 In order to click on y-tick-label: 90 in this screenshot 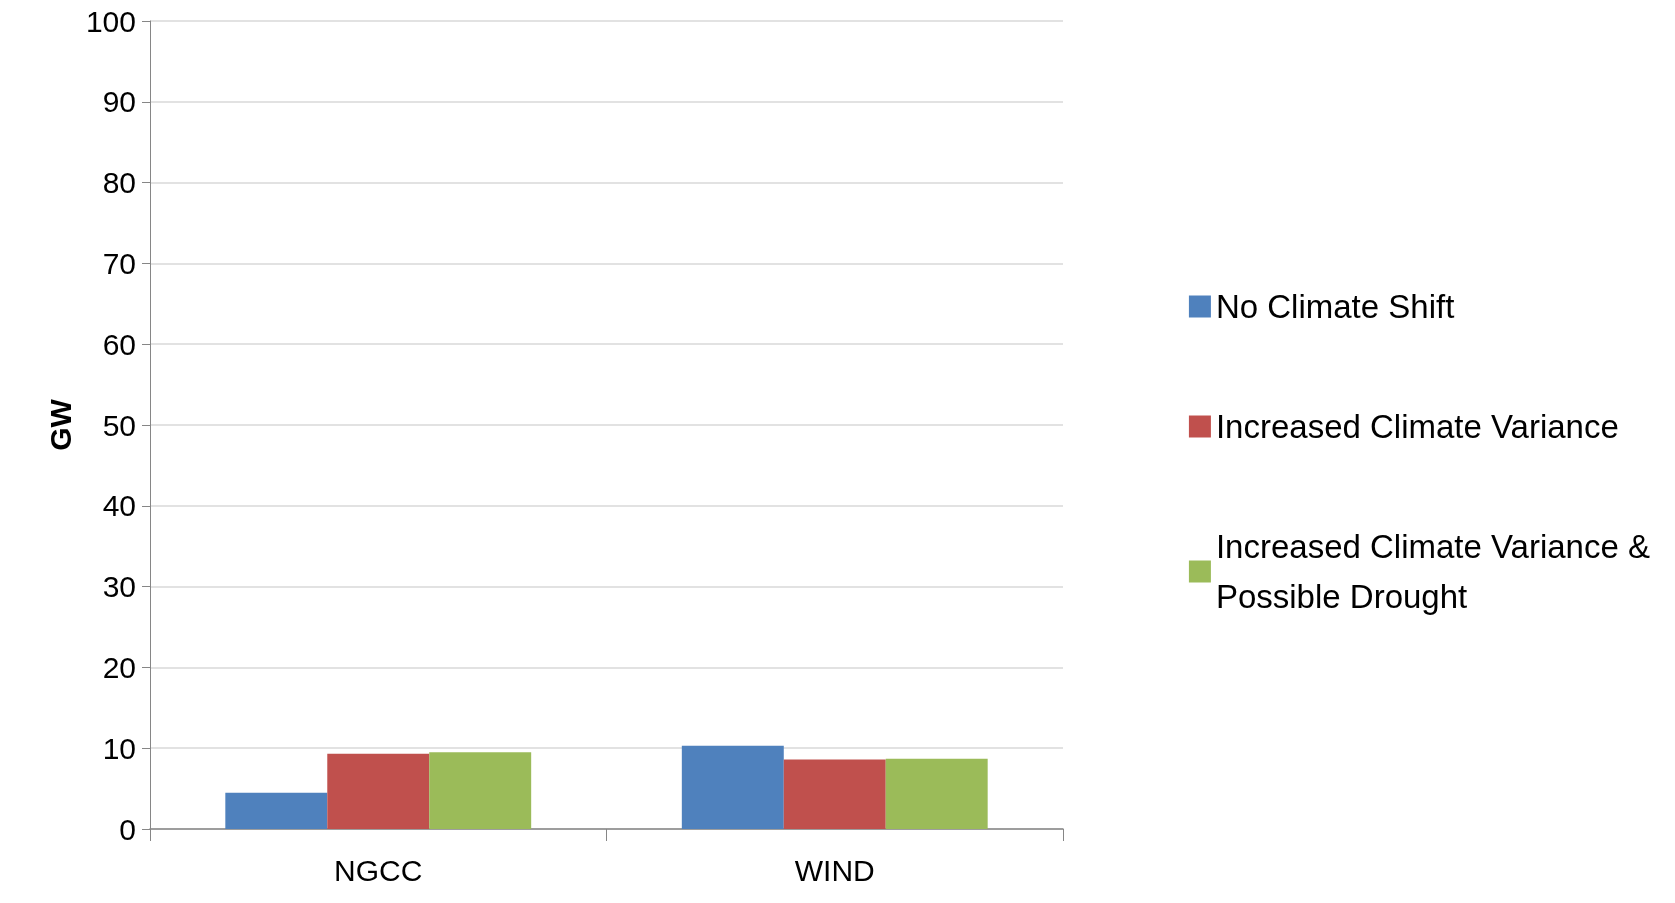, I will do `click(119, 102)`.